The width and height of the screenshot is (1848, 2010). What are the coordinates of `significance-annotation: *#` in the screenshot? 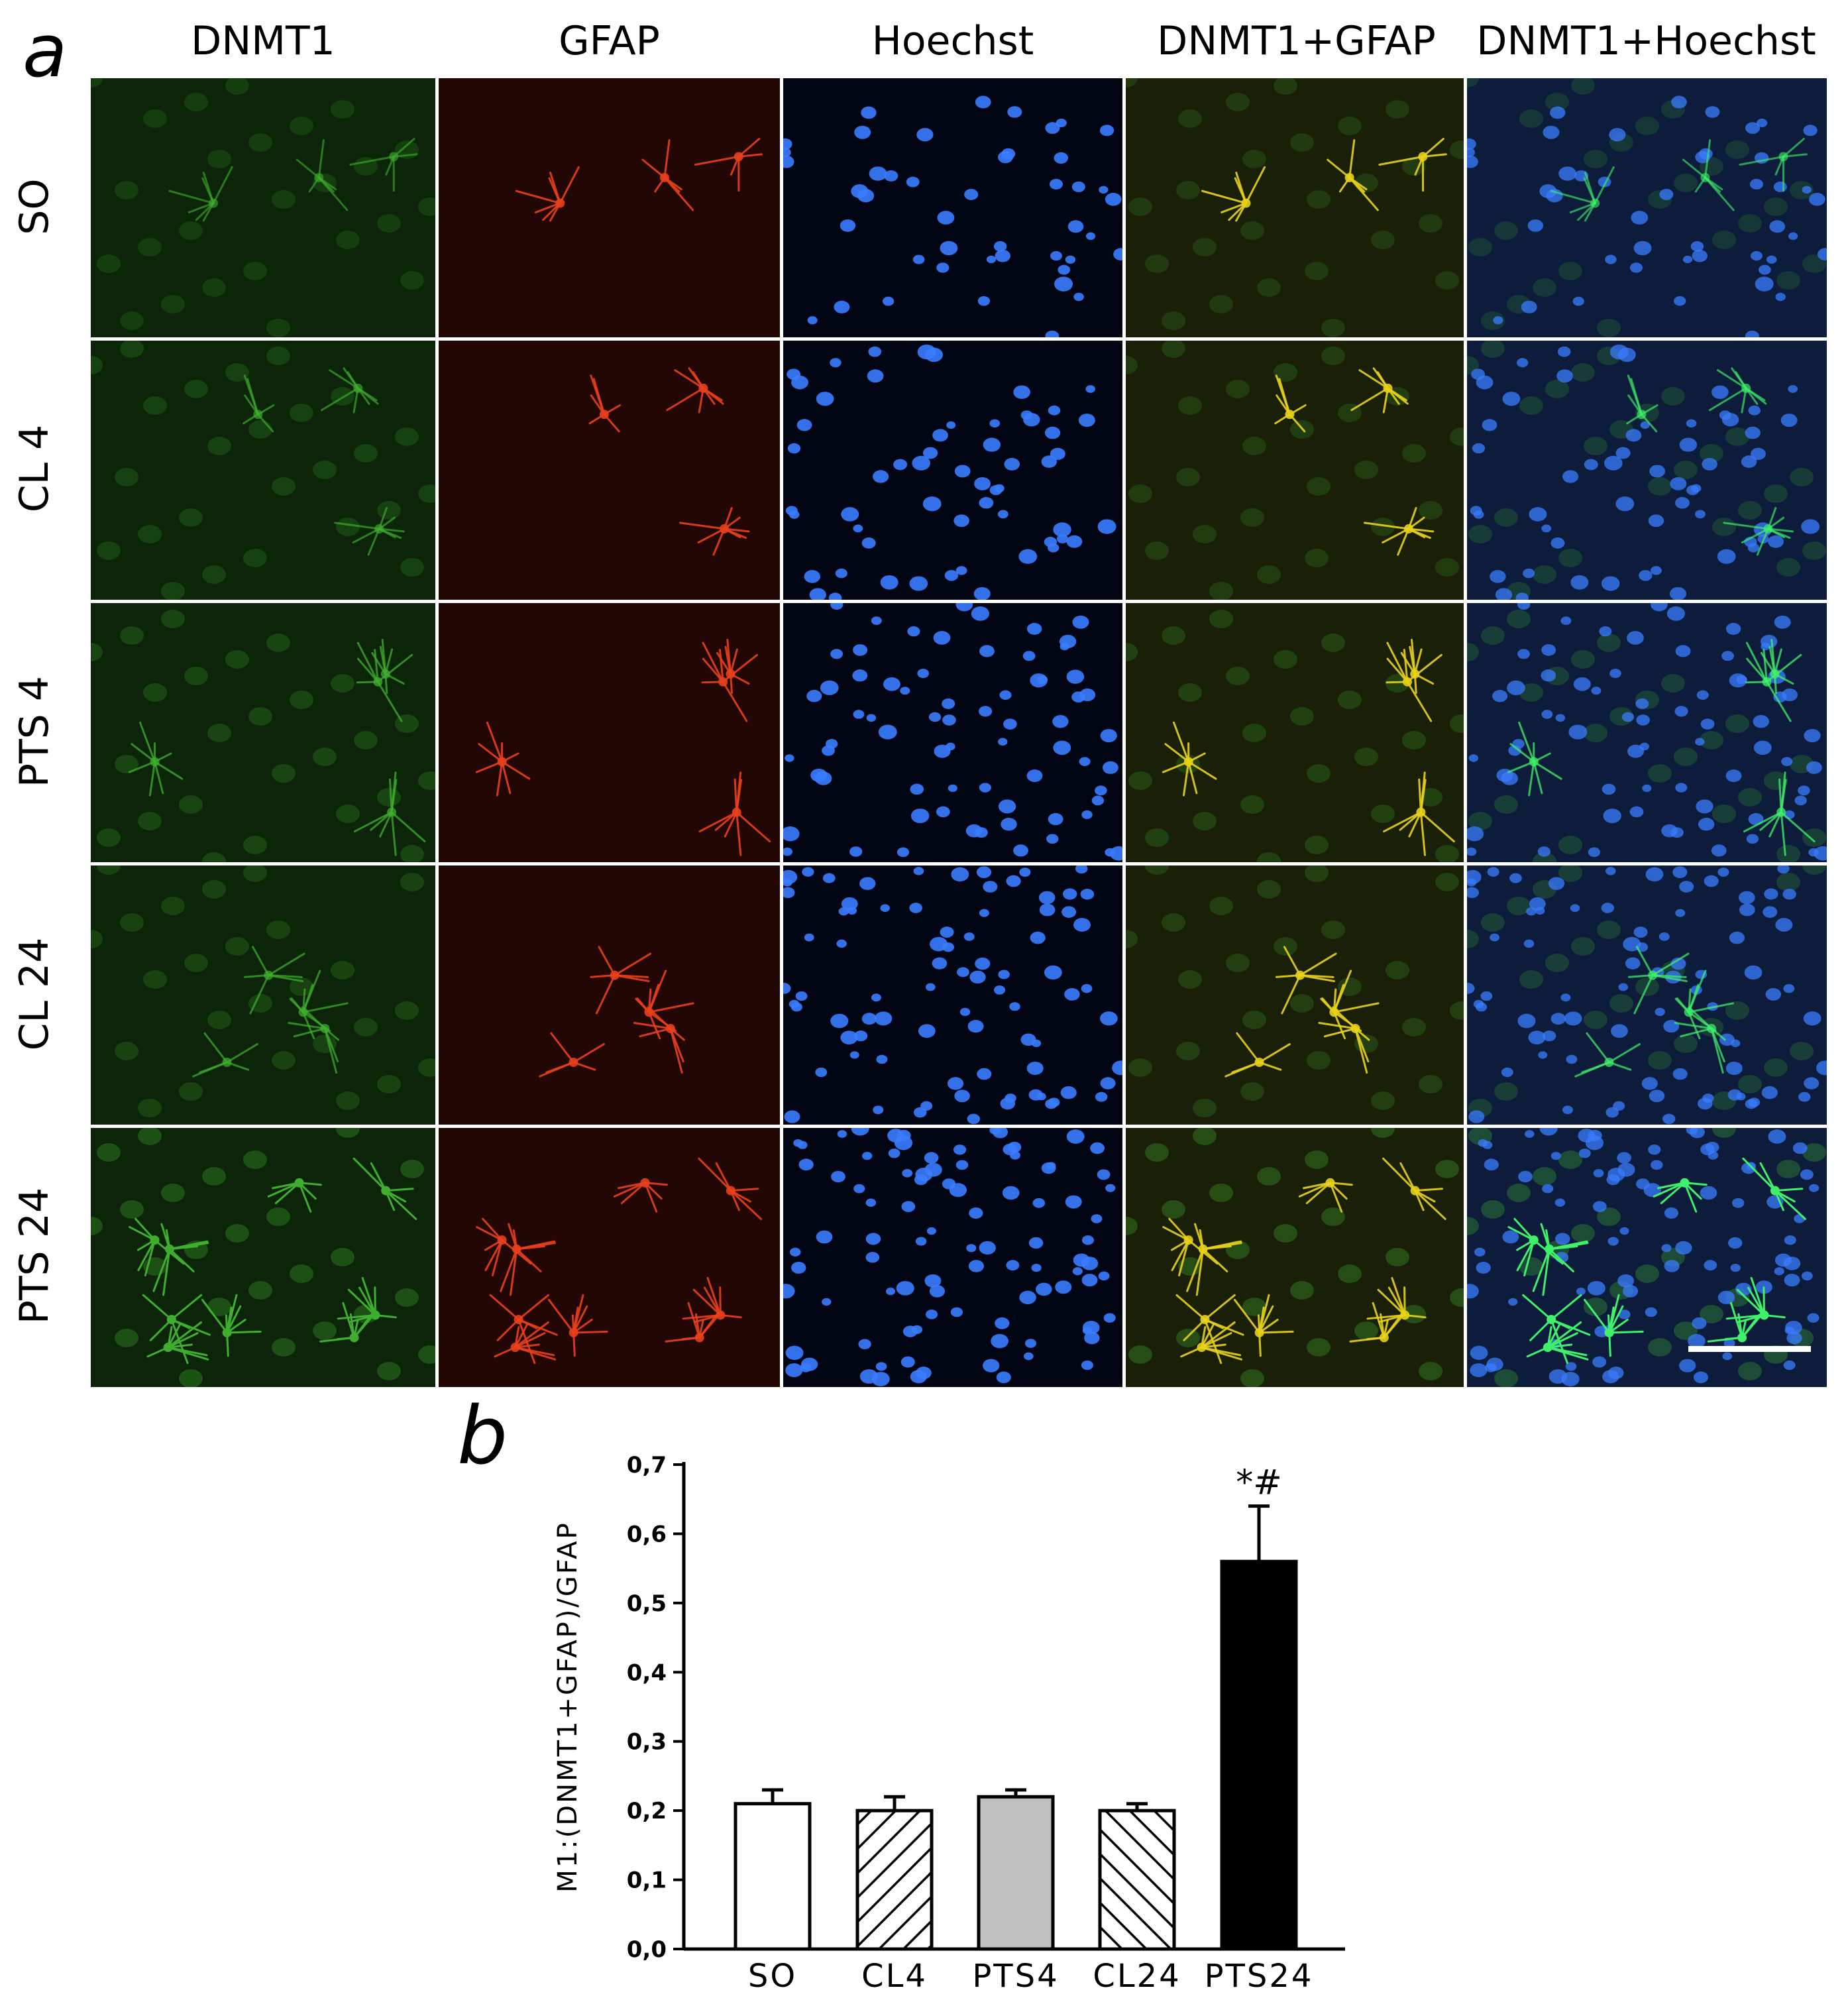 It's located at (1259, 1483).